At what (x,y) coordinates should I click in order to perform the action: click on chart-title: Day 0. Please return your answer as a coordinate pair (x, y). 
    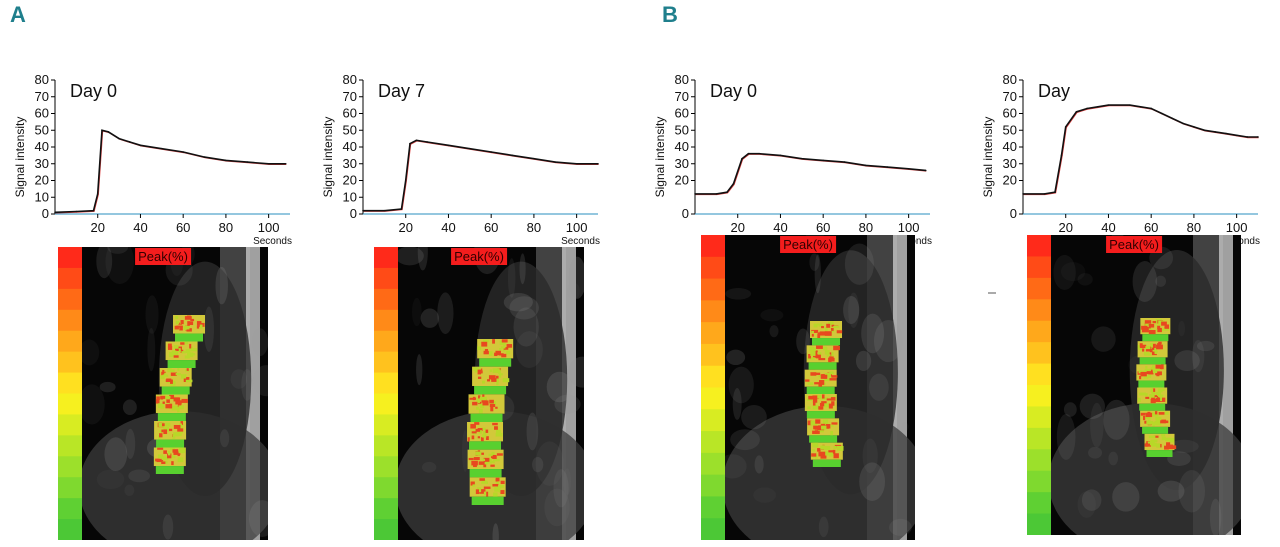
    Looking at the image, I should click on (733, 91).